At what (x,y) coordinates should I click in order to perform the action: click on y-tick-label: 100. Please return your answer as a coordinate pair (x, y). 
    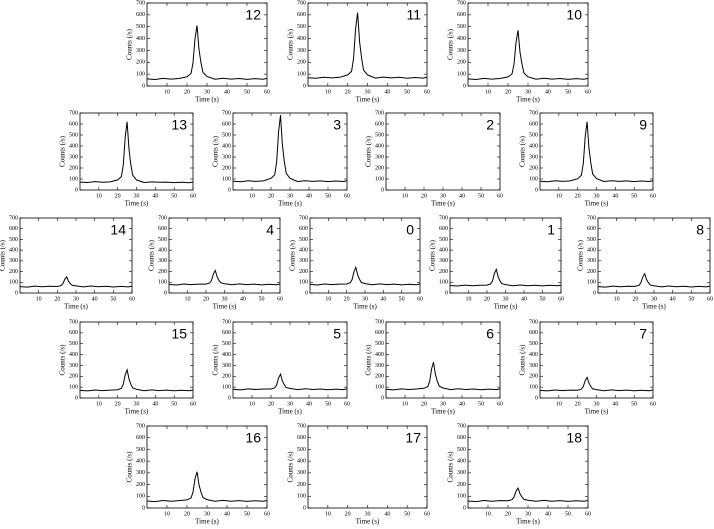
    Looking at the image, I should click on (73, 179).